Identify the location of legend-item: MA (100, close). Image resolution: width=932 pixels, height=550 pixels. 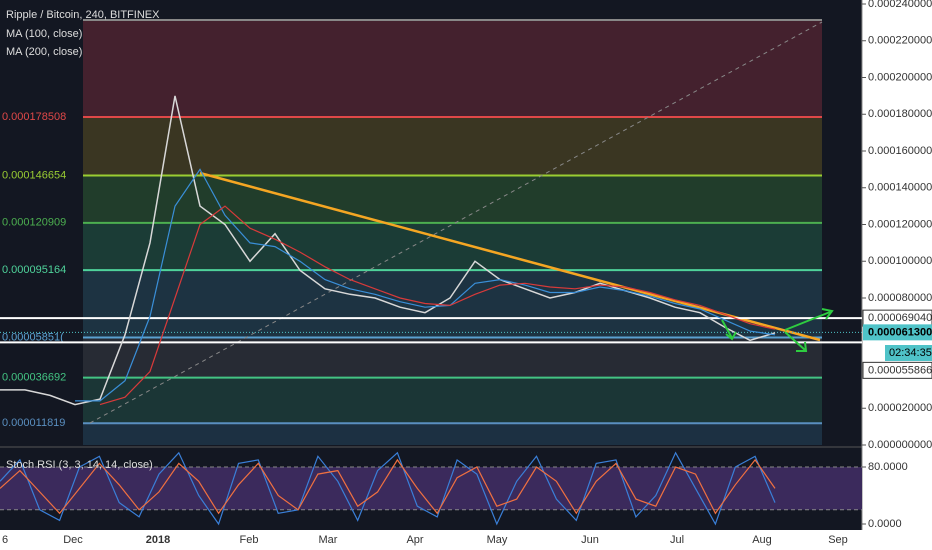
(44, 34).